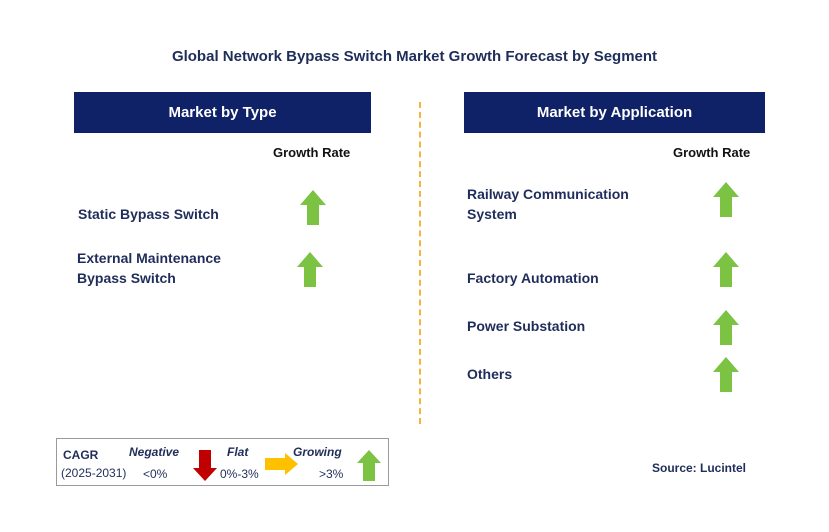  Describe the element at coordinates (331, 474) in the screenshot. I see `legend-growing-range: >3%` at that location.